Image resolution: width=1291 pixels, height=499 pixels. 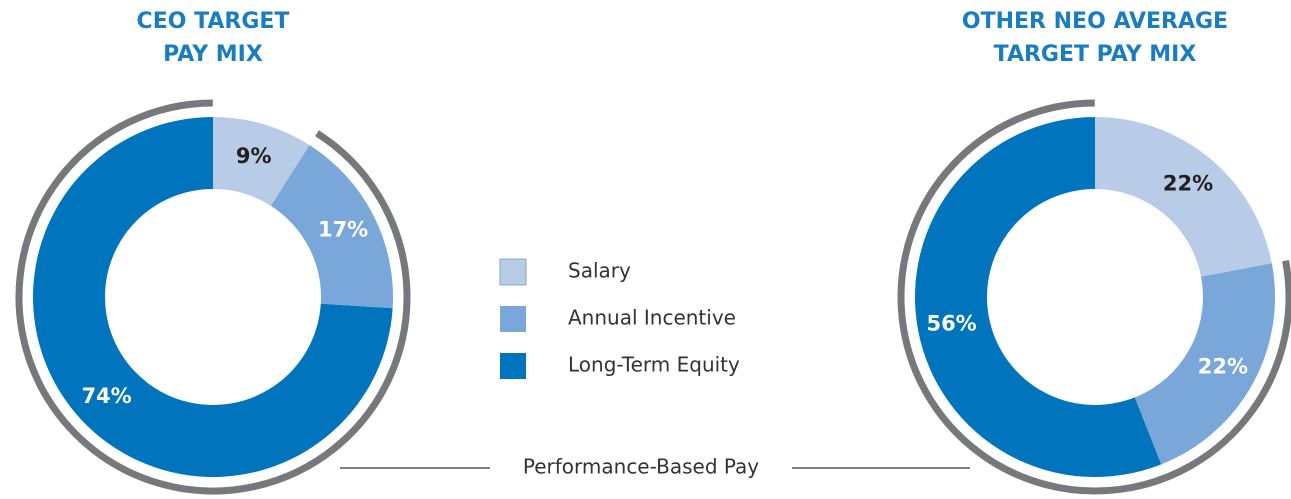 I want to click on chart-title: PAY MIX, so click(x=213, y=54).